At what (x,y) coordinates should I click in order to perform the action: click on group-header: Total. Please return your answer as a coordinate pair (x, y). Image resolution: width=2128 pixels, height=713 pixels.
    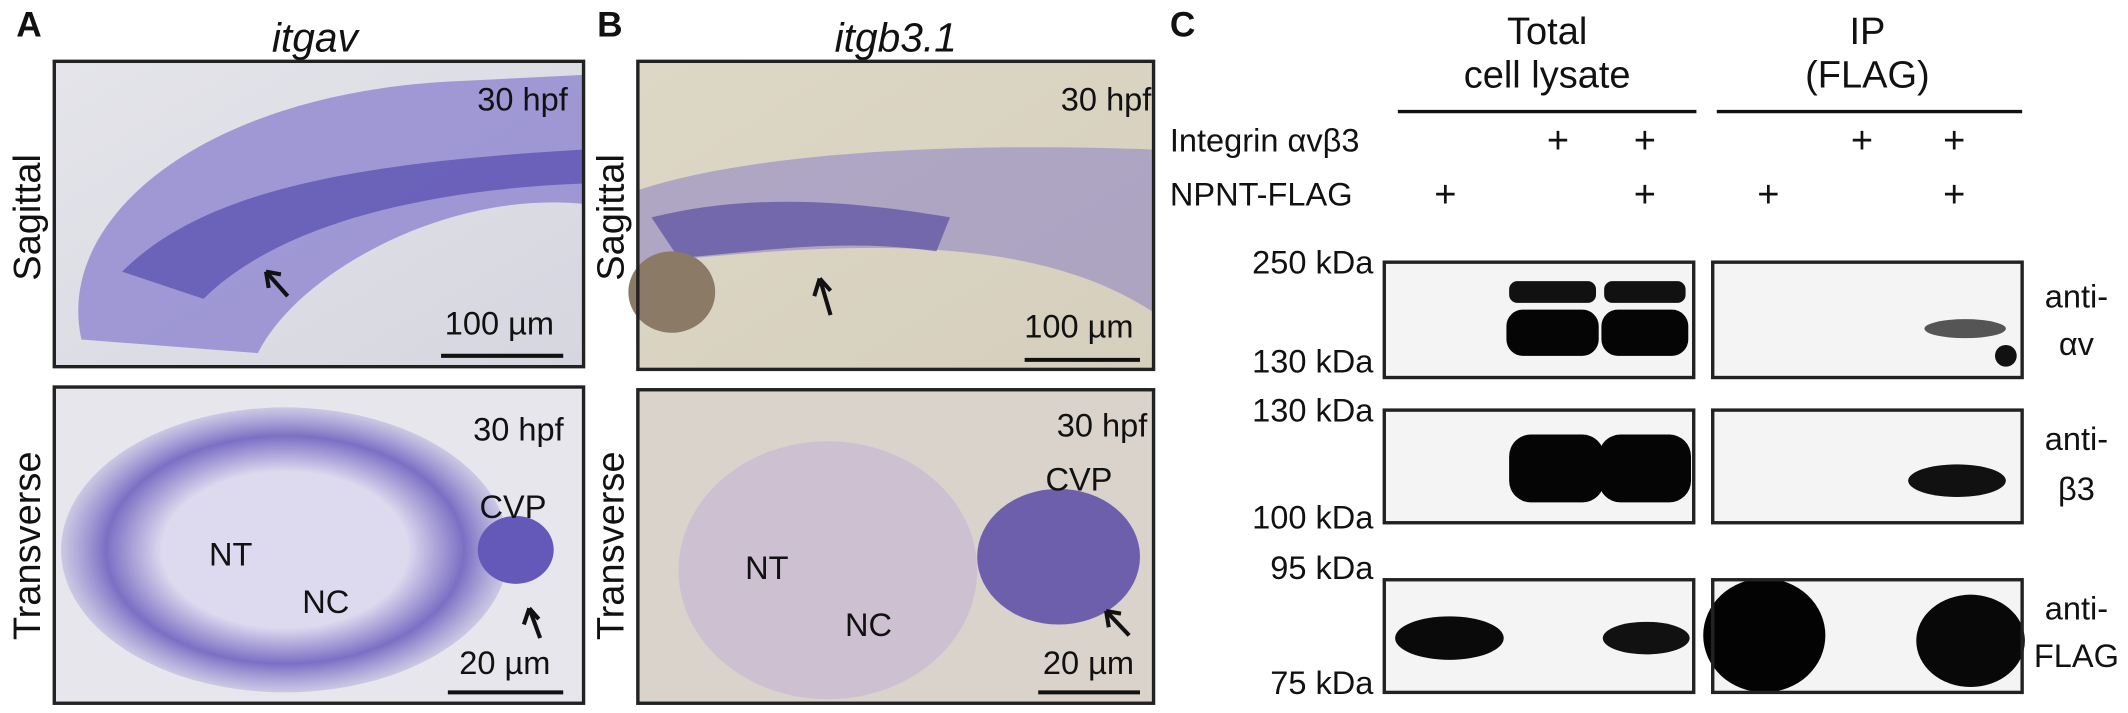
    Looking at the image, I should click on (1547, 32).